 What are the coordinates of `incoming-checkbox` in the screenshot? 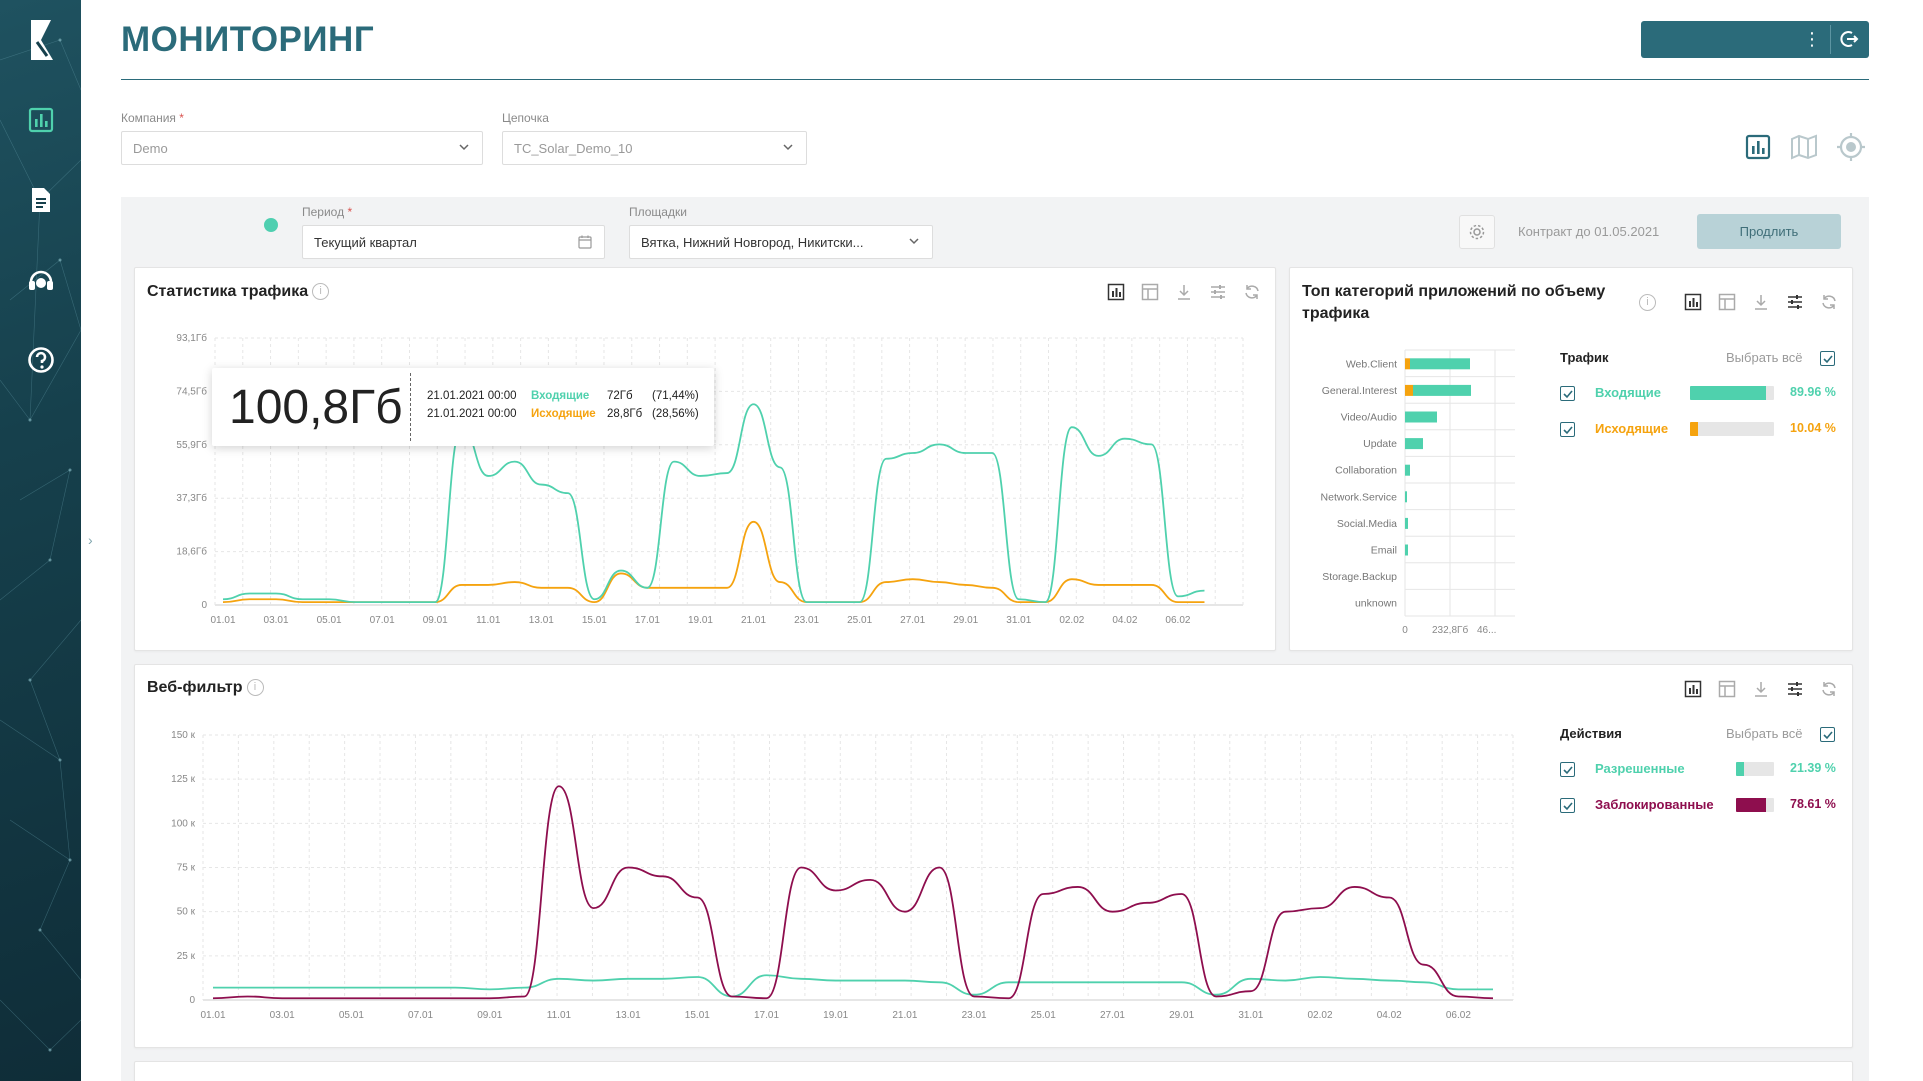 It's located at (1567, 393).